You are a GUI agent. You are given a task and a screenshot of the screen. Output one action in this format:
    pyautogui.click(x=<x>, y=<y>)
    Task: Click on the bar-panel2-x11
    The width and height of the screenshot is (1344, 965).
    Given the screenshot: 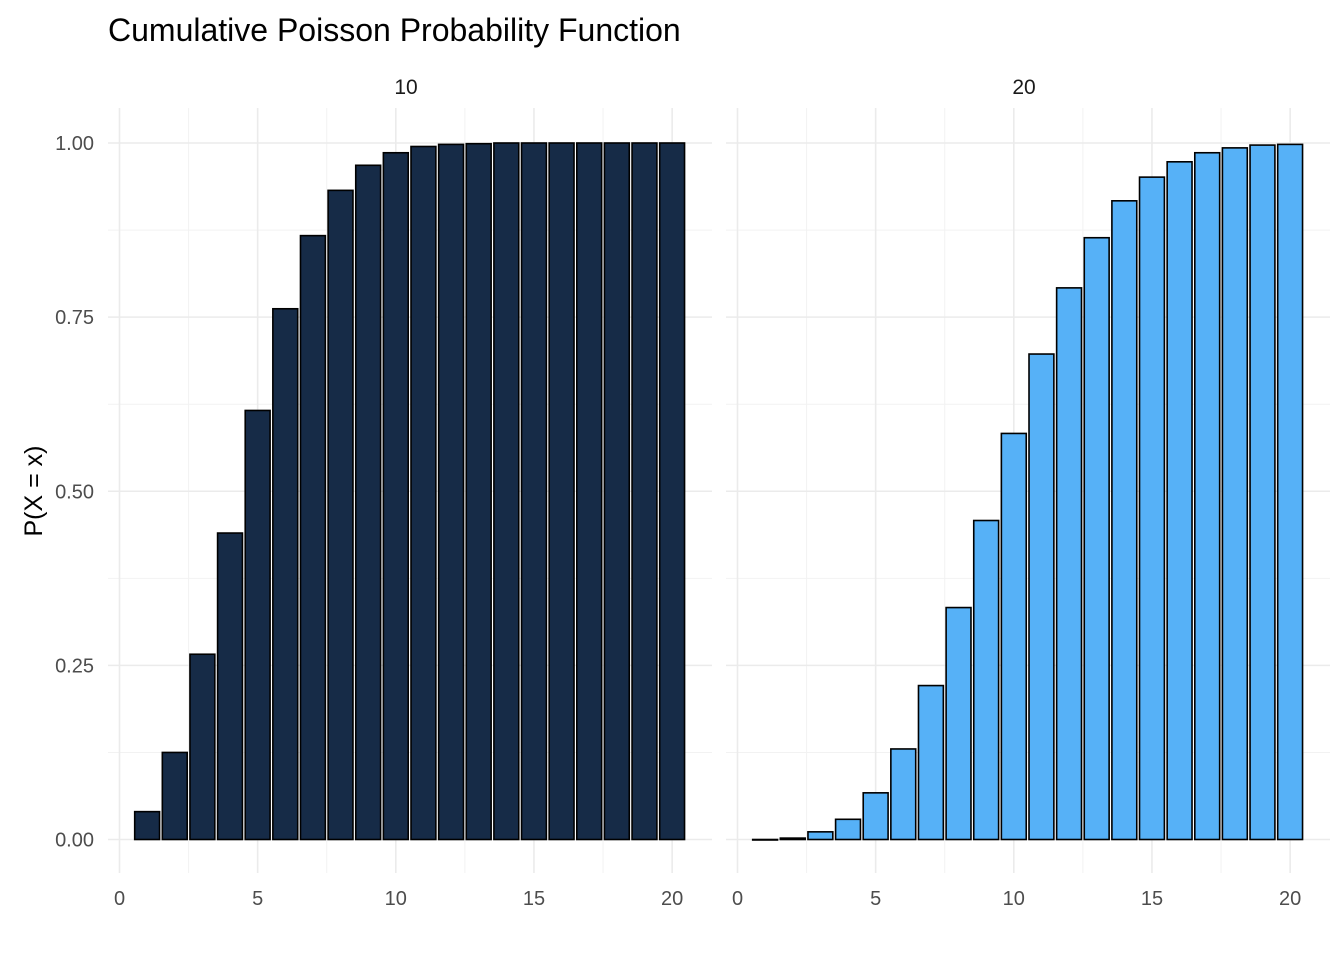 What is the action you would take?
    pyautogui.click(x=1041, y=597)
    